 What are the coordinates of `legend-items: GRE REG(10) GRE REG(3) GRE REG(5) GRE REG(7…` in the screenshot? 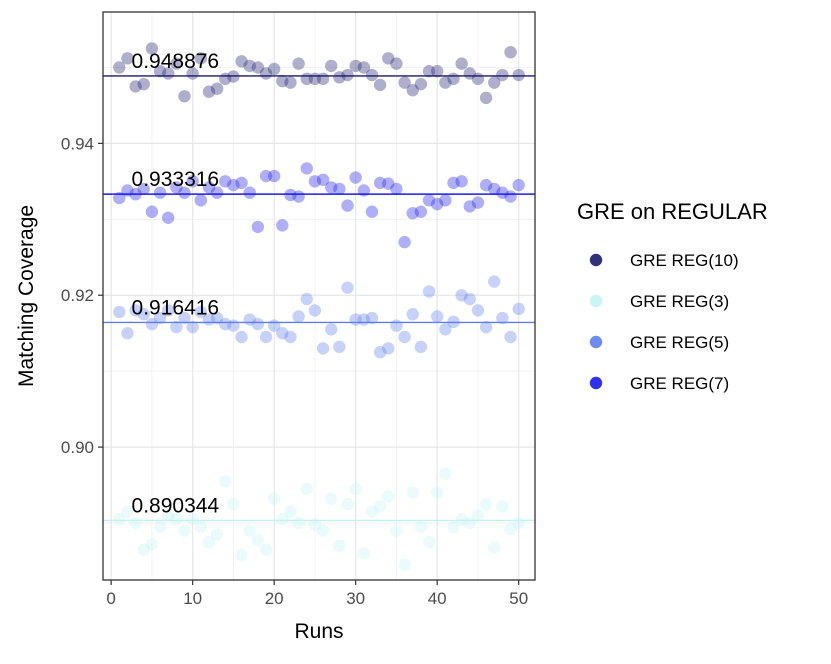 It's located at (664, 322).